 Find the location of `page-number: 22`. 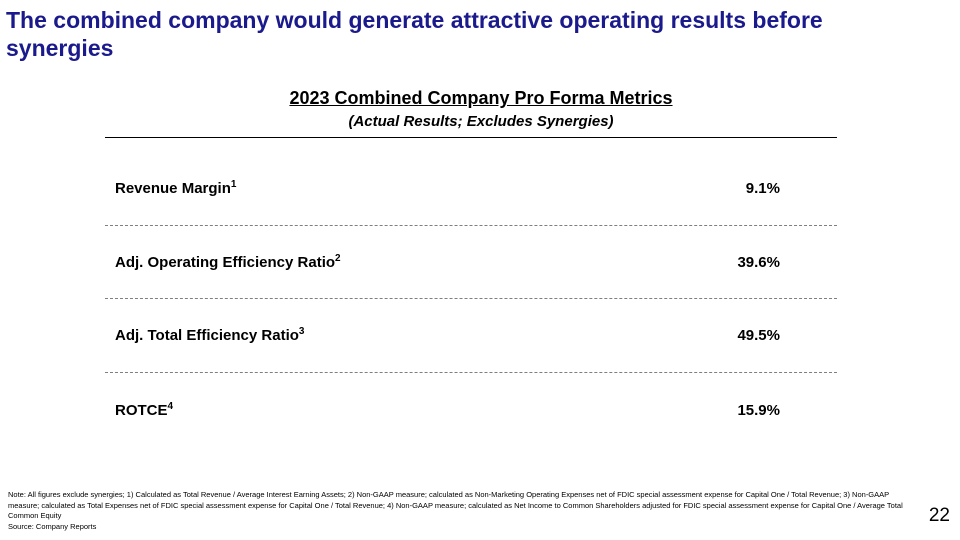

page-number: 22 is located at coordinates (939, 515).